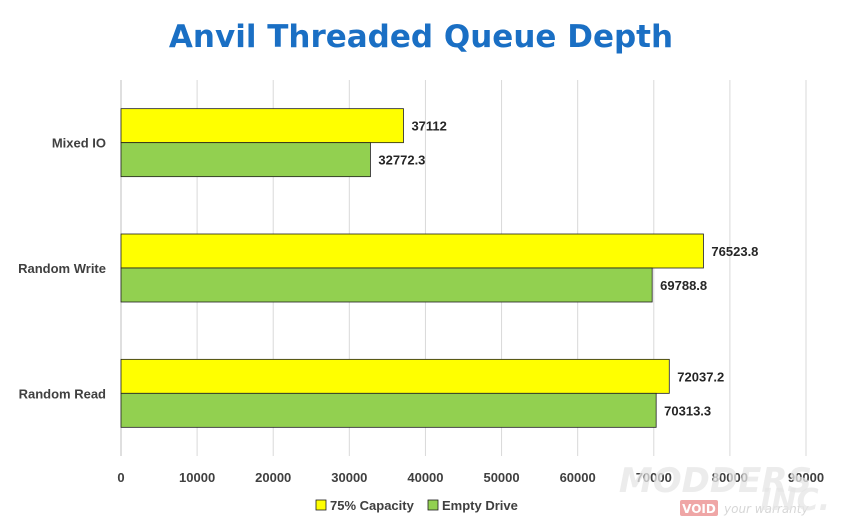  I want to click on category-label: Mixed IO, so click(79, 143).